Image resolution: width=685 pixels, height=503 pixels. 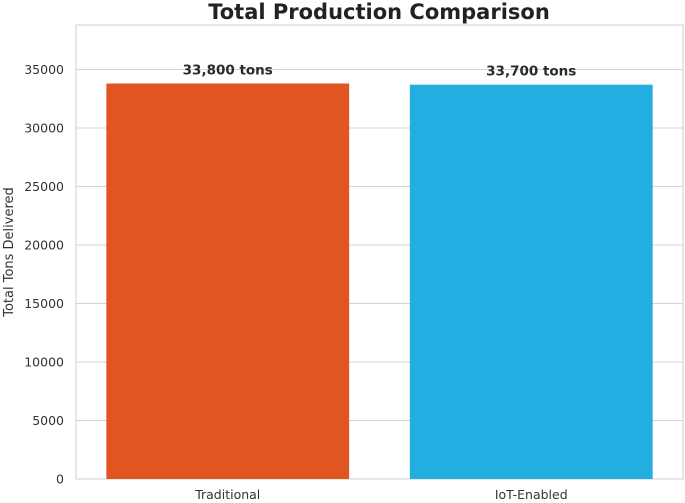 What do you see at coordinates (531, 494) in the screenshot?
I see `x-tick-label: IoT-Enabled` at bounding box center [531, 494].